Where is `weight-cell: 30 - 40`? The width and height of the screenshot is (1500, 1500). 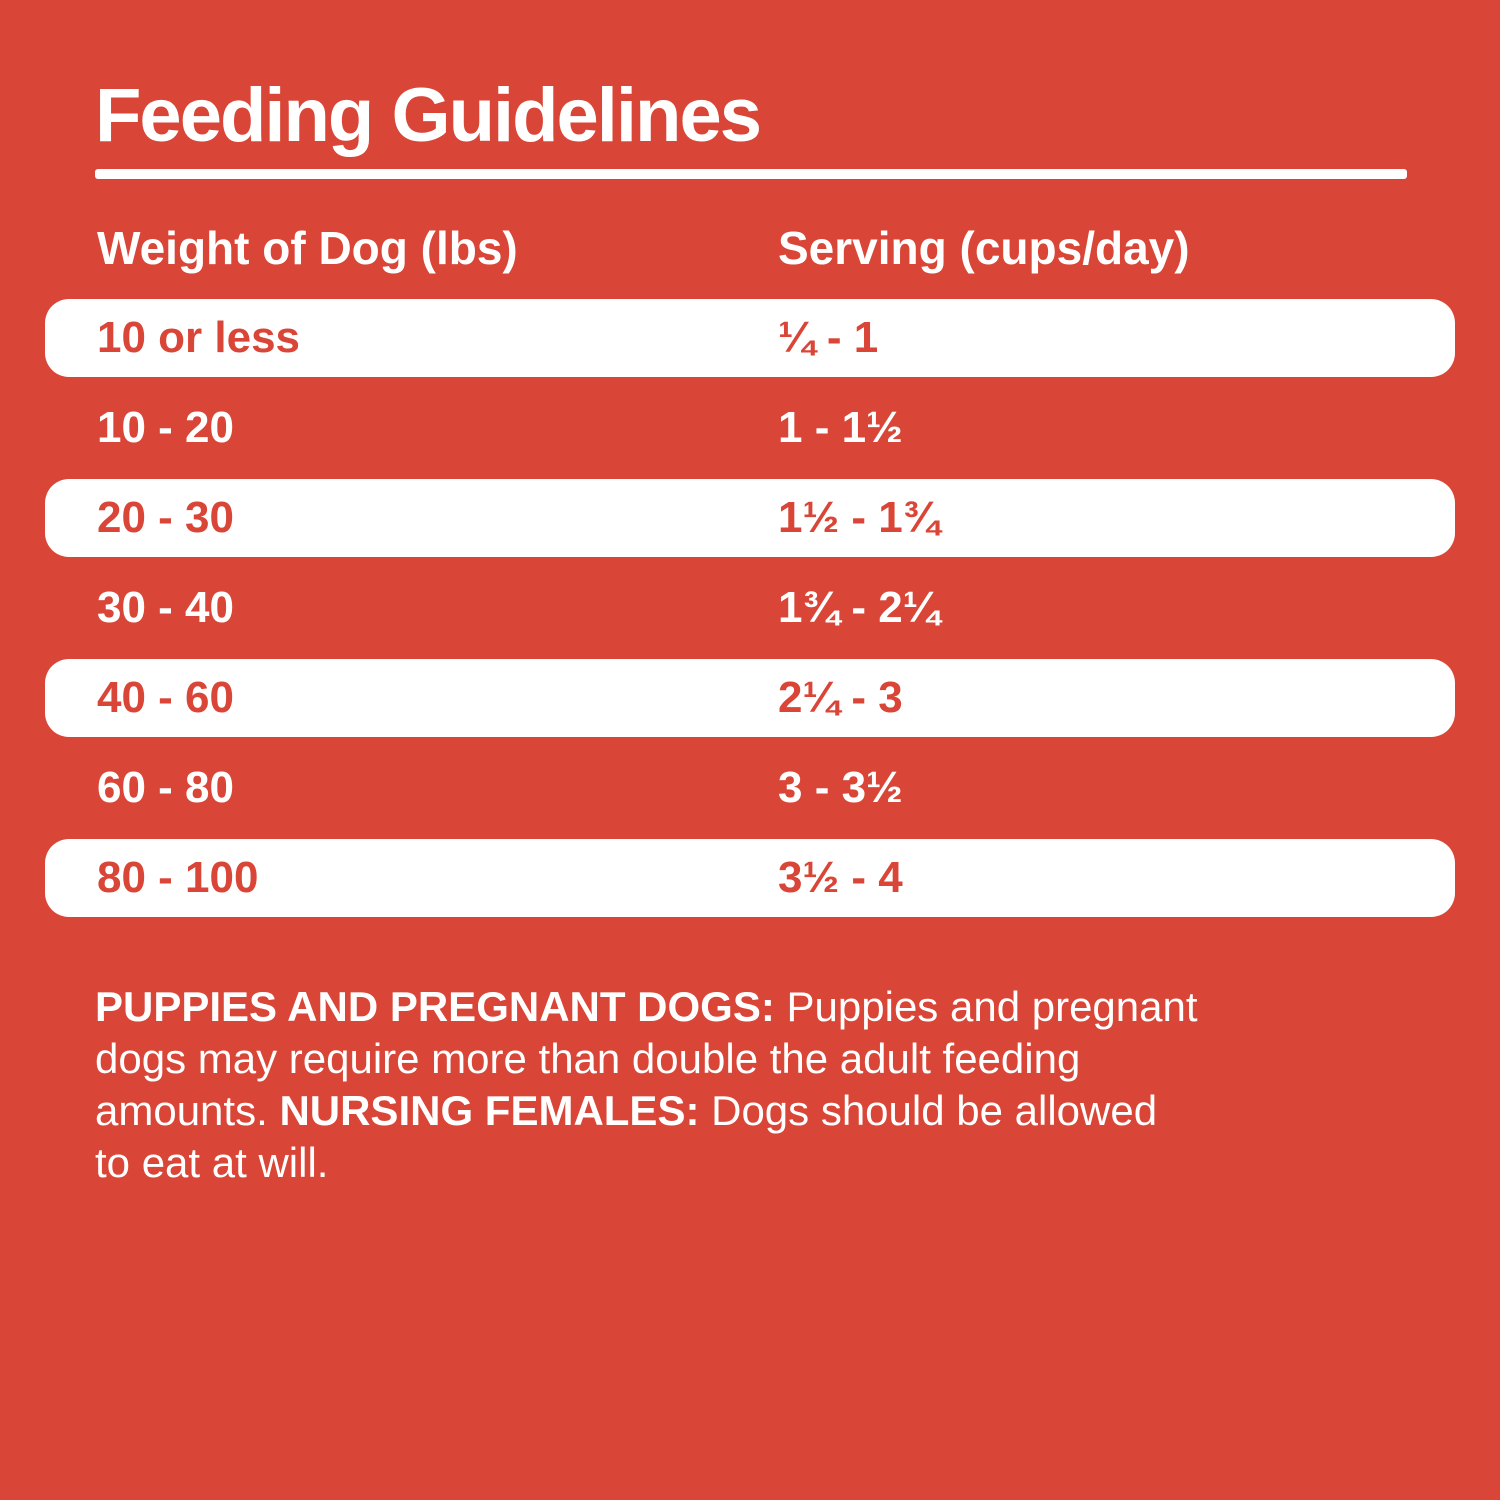
weight-cell: 30 - 40 is located at coordinates (165, 607).